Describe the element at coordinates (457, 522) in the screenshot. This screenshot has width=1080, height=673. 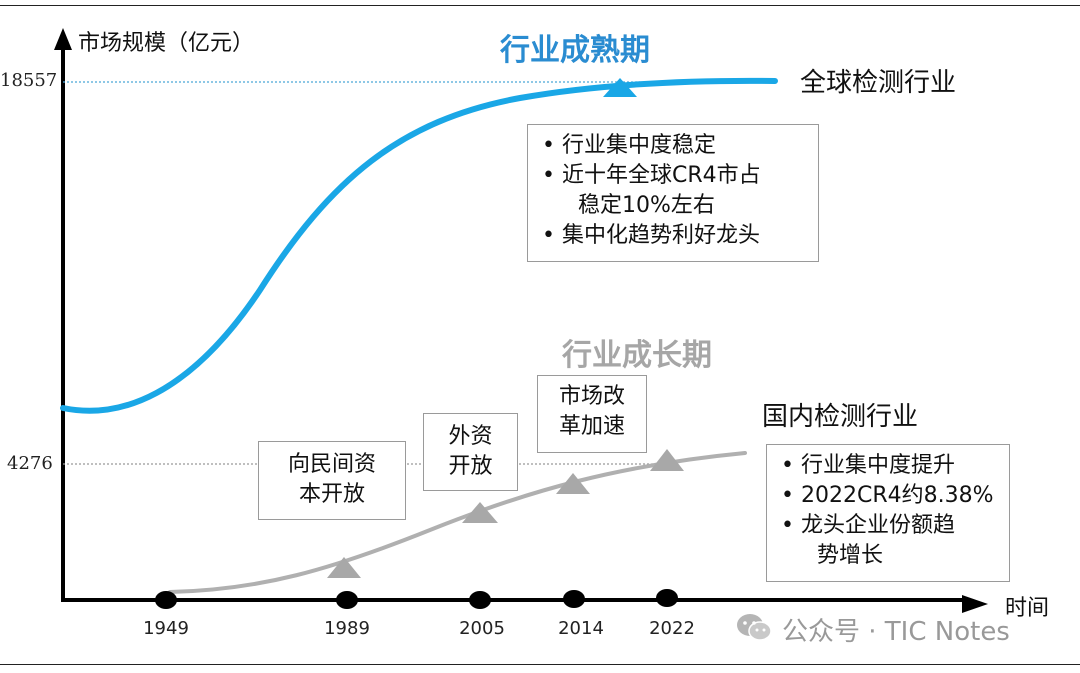
I see `domestic-curve` at that location.